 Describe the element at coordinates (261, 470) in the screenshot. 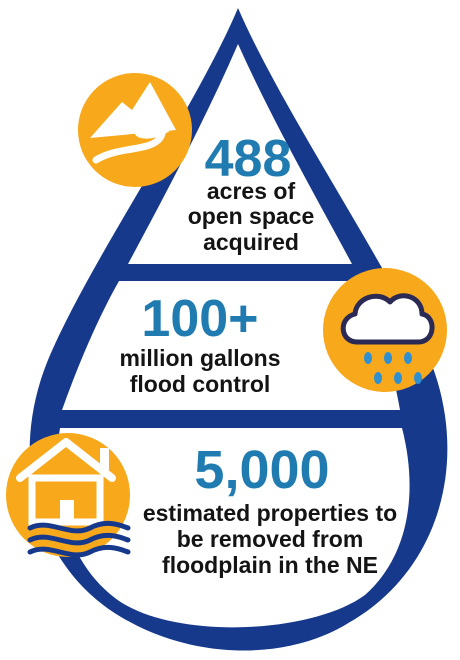

I see `stat-5000: 5,000` at that location.